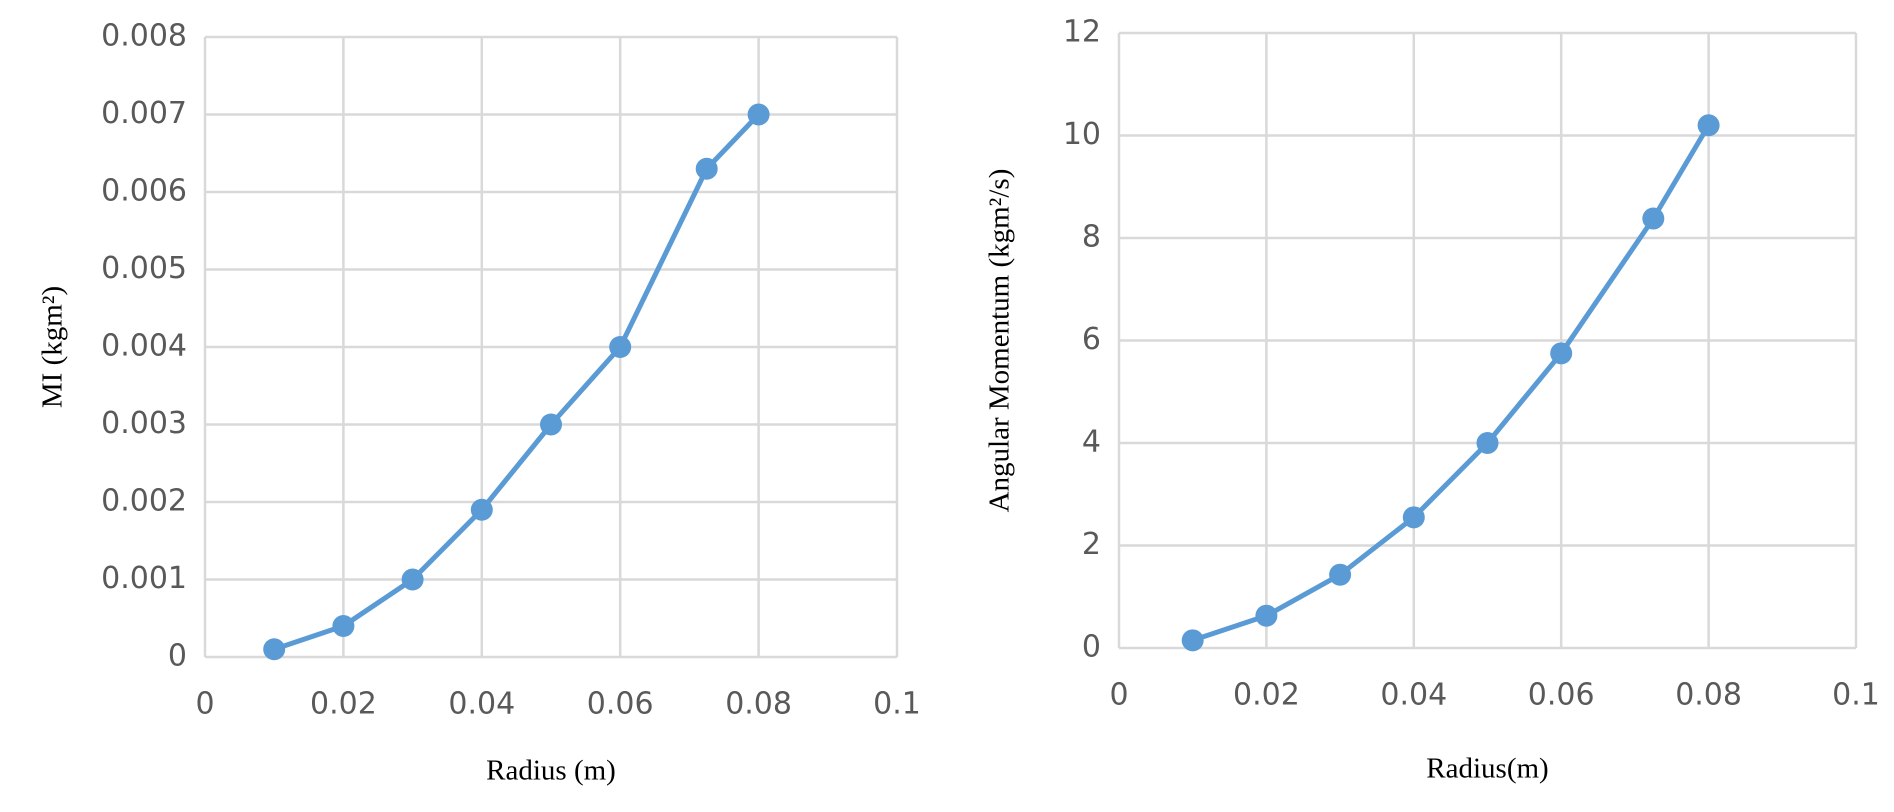 The height and width of the screenshot is (812, 1894). I want to click on y-tick-label: 0.003, so click(144, 423).